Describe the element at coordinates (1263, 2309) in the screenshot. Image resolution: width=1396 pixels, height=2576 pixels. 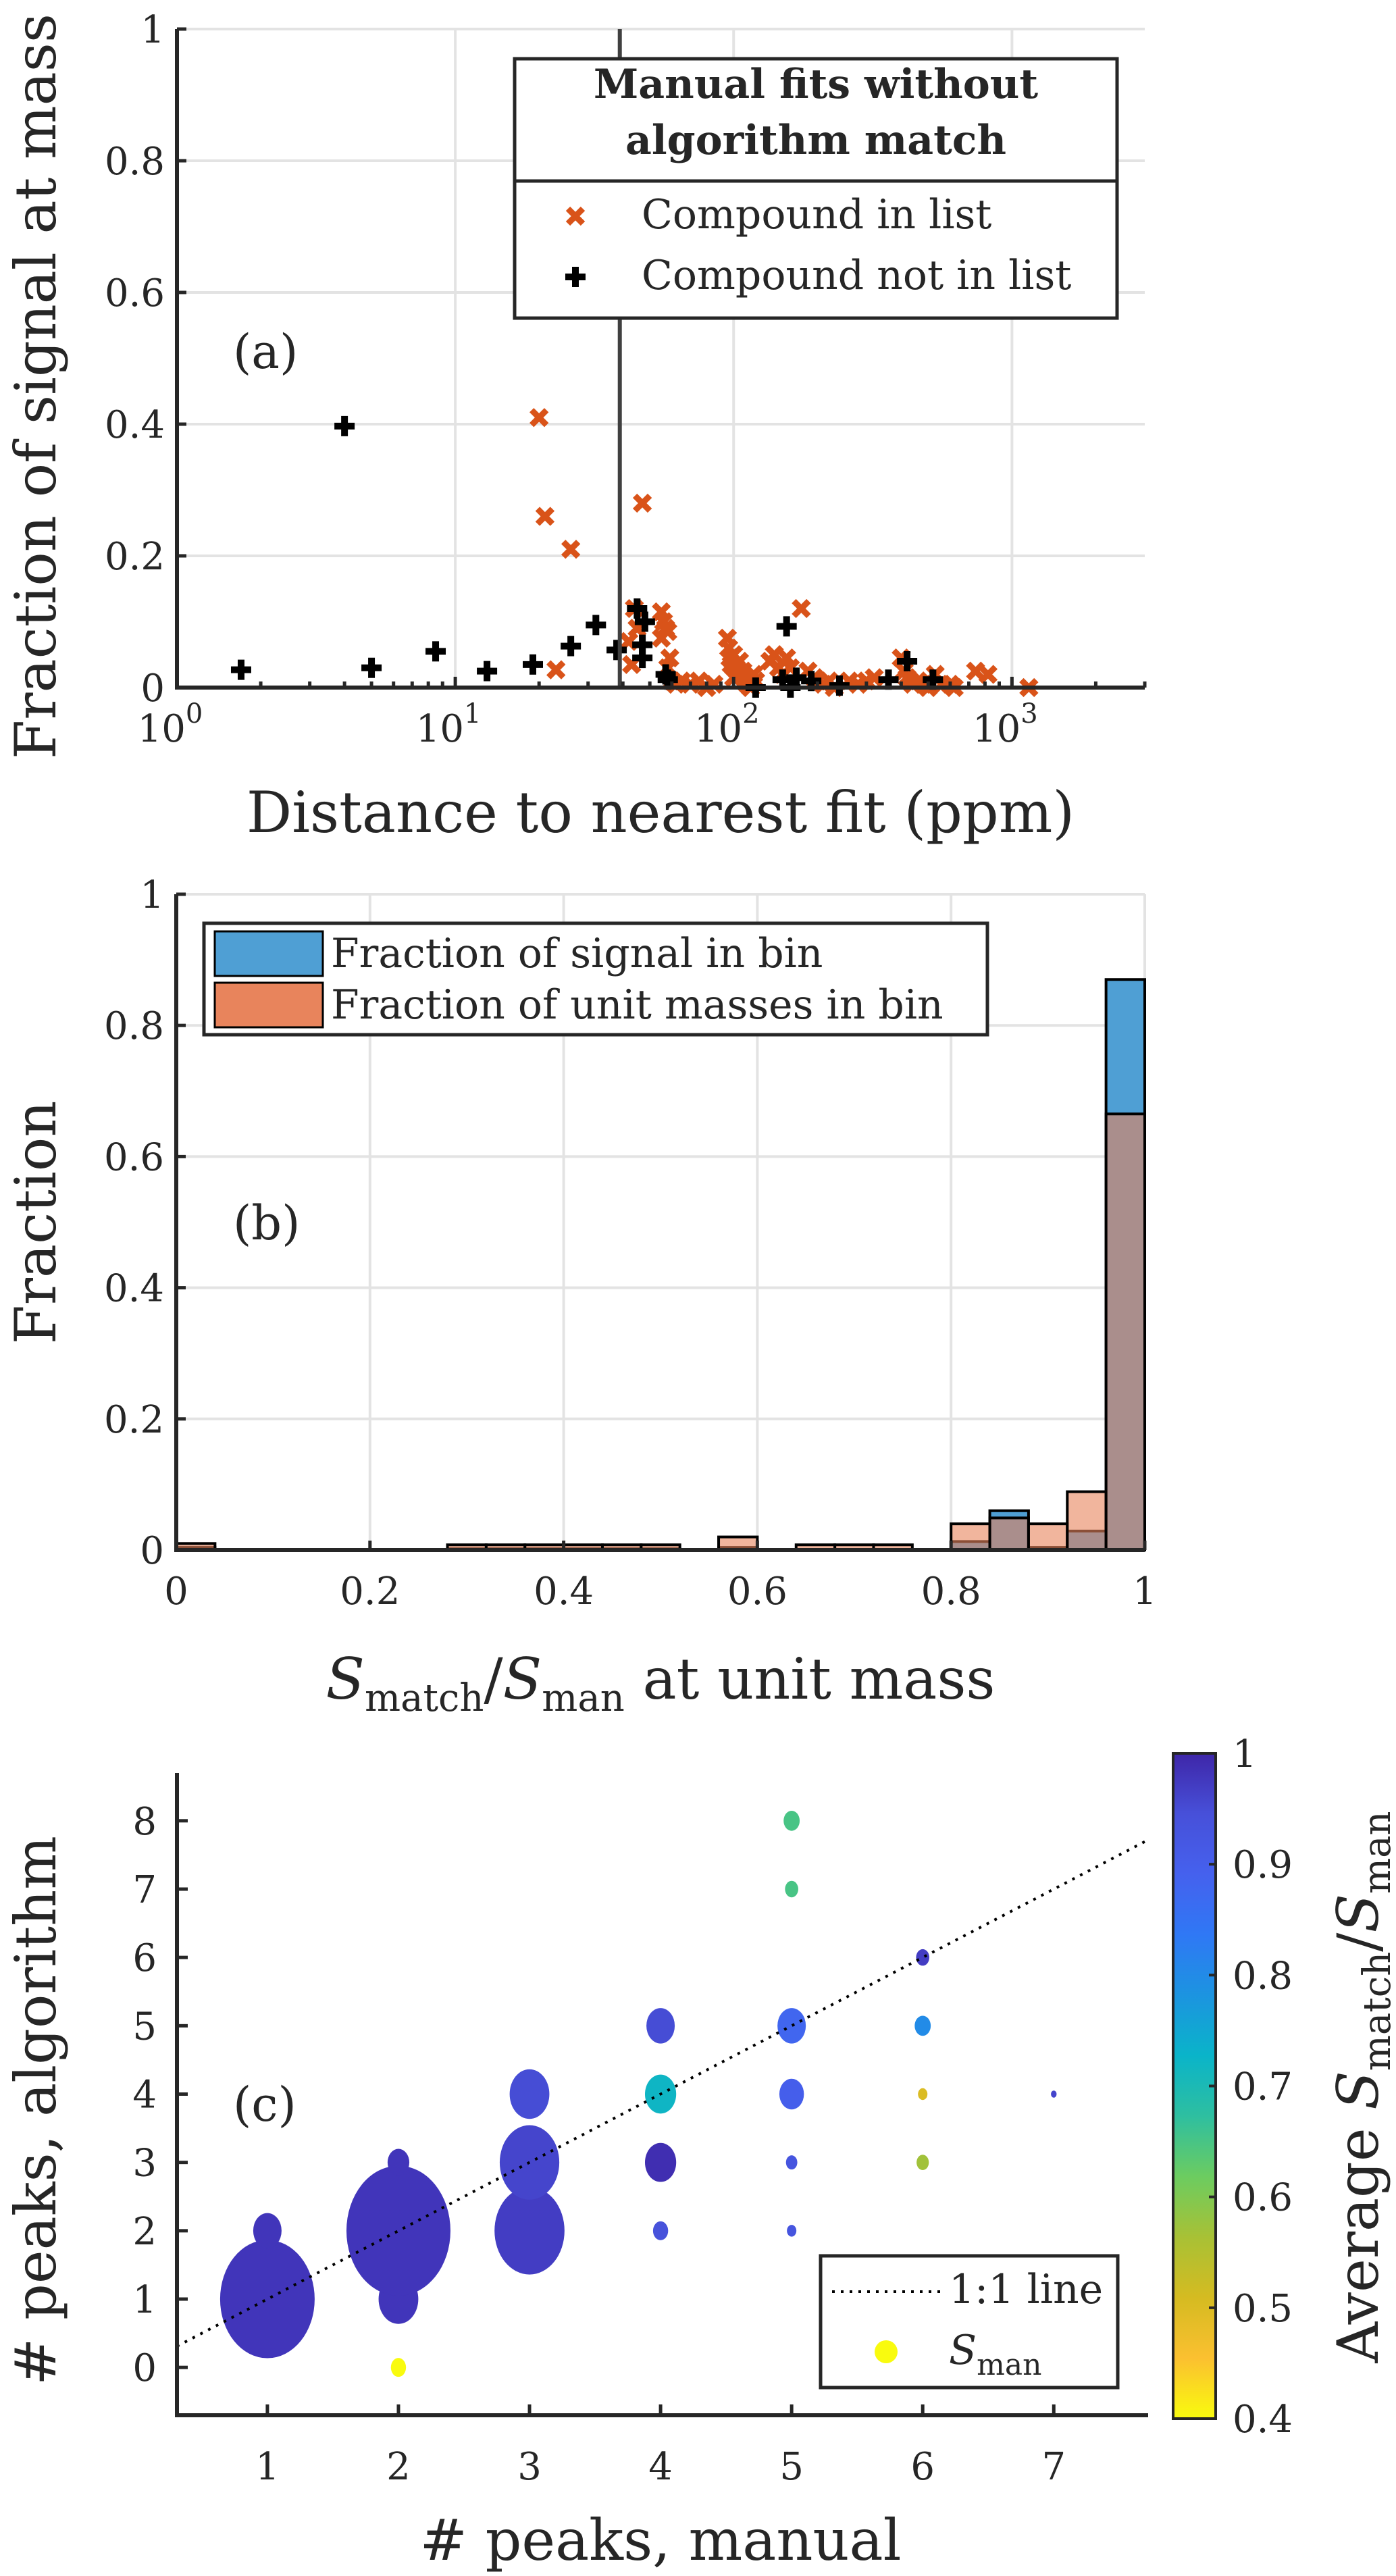
I see `colorbar-tick-label: 0.5` at that location.